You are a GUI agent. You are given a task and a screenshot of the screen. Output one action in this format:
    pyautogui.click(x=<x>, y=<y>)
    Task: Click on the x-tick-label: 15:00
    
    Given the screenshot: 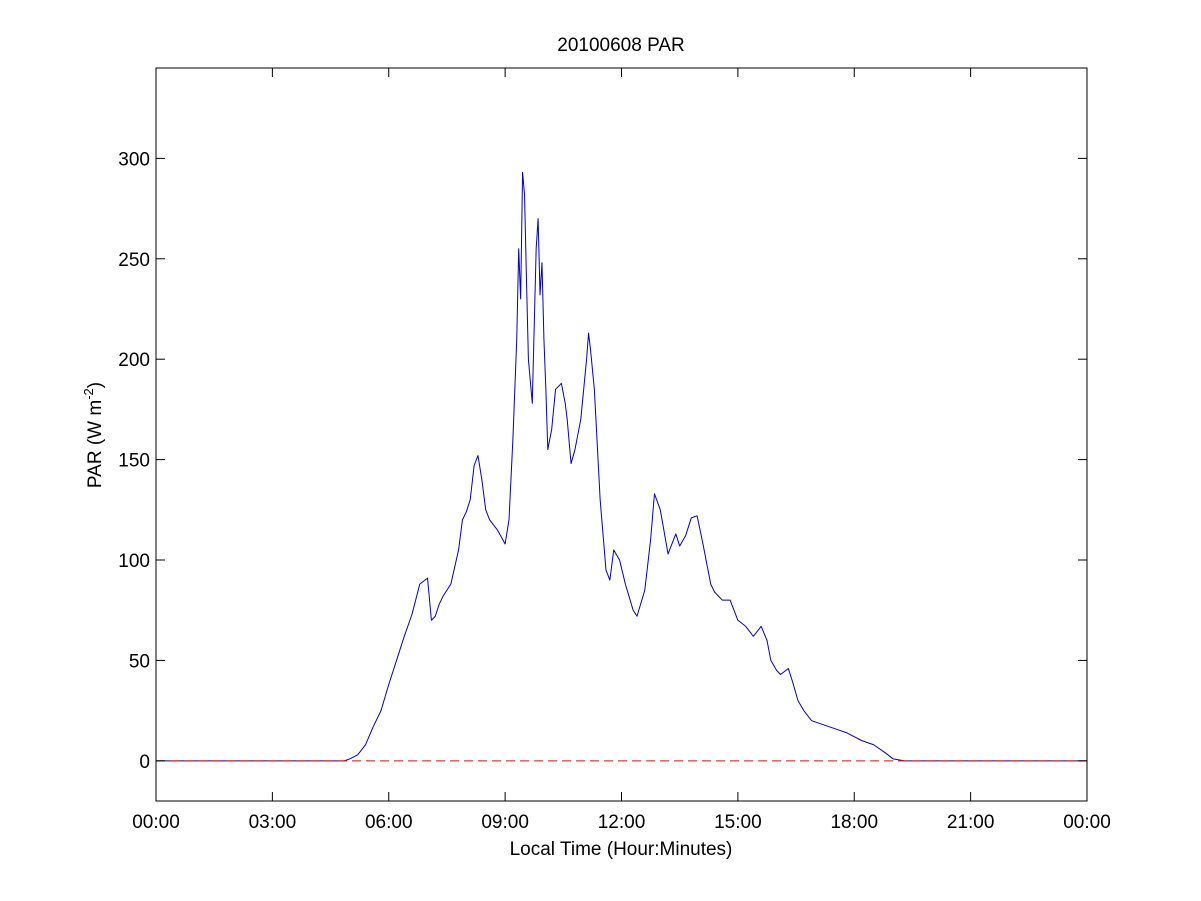 What is the action you would take?
    pyautogui.click(x=738, y=822)
    